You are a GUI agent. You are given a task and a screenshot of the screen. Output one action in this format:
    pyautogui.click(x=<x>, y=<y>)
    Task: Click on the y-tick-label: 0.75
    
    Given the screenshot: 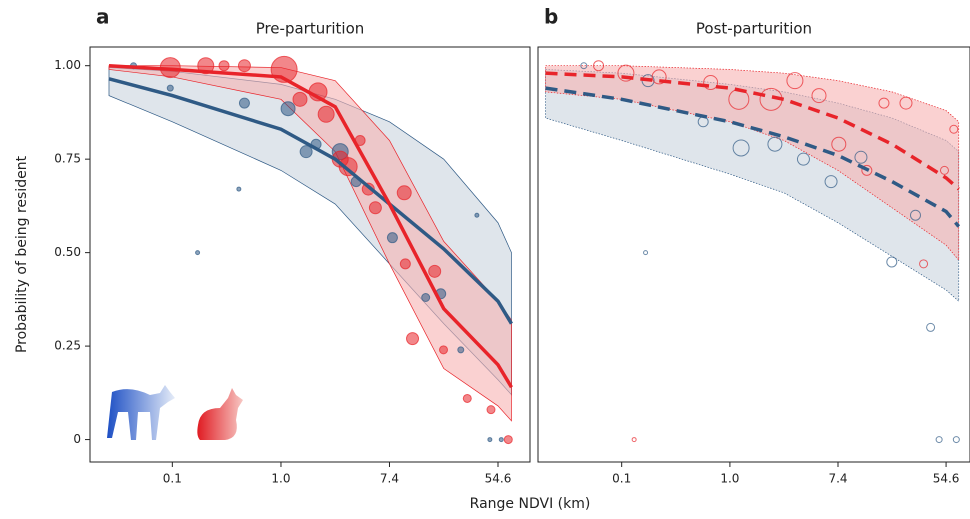 What is the action you would take?
    pyautogui.click(x=67, y=159)
    